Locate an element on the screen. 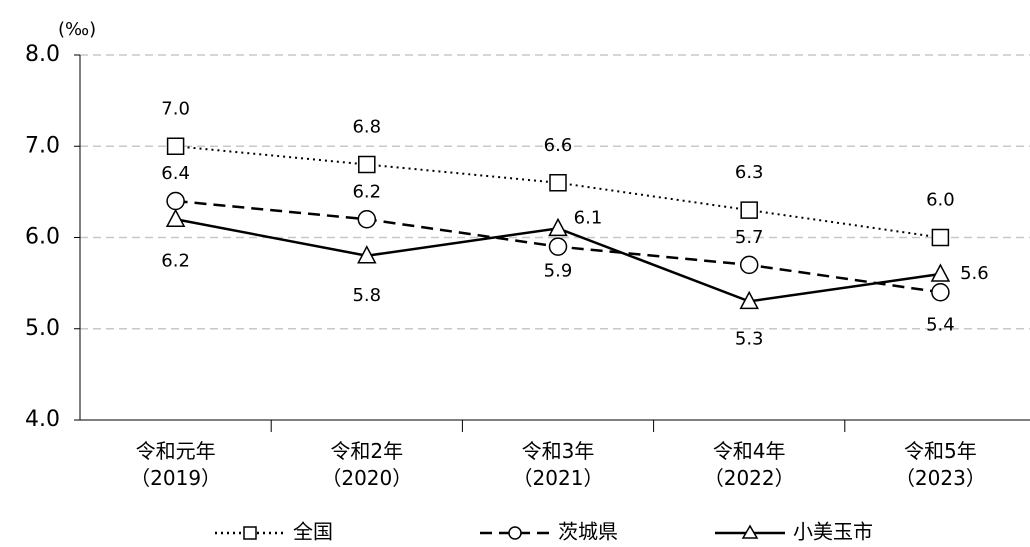  data-label: 5.6 is located at coordinates (974, 273).